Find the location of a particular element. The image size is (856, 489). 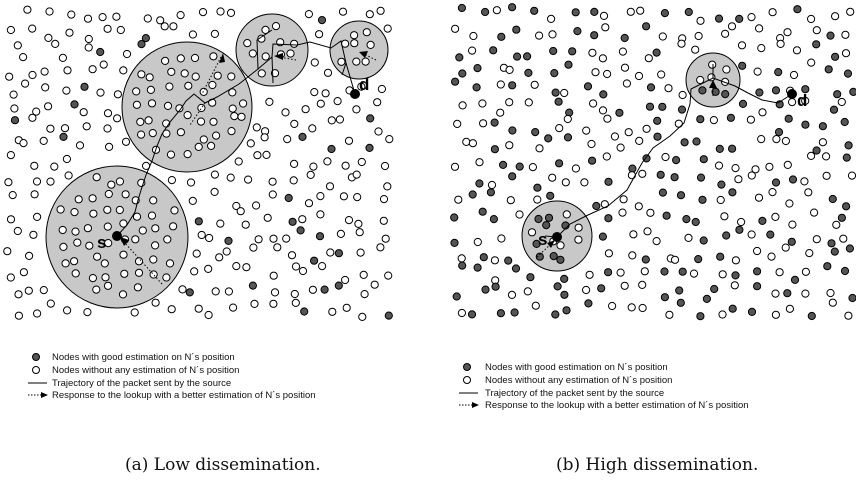

destination-label: d is located at coordinates (802, 100).